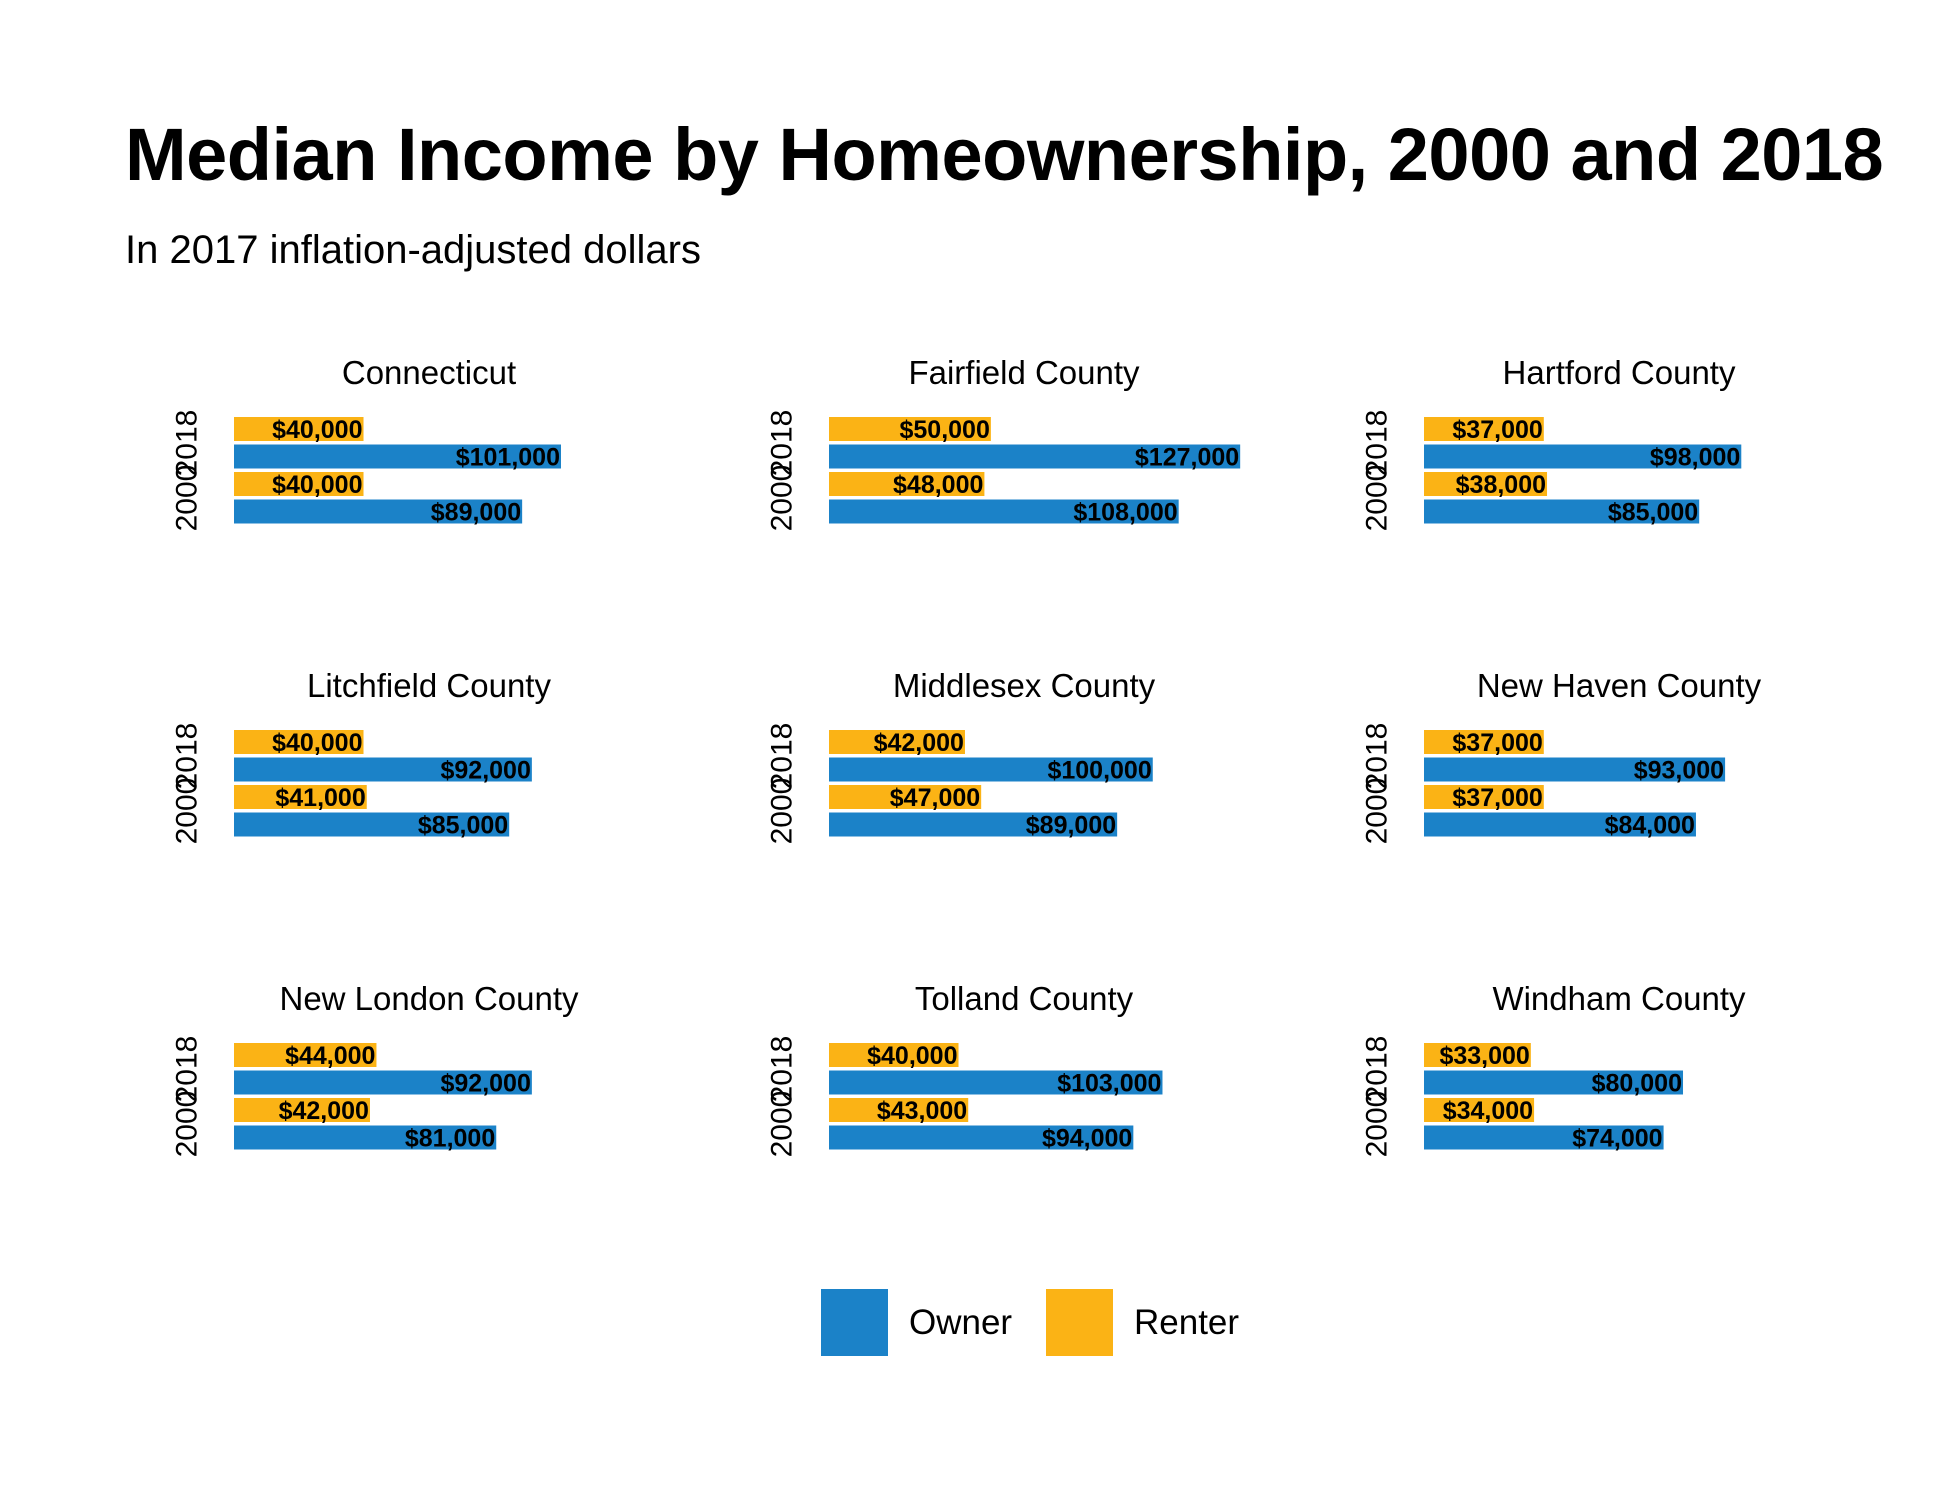 This screenshot has height=1500, width=1950. Describe the element at coordinates (1488, 1111) in the screenshot. I see `data-label-renter-2000: $34,000` at that location.